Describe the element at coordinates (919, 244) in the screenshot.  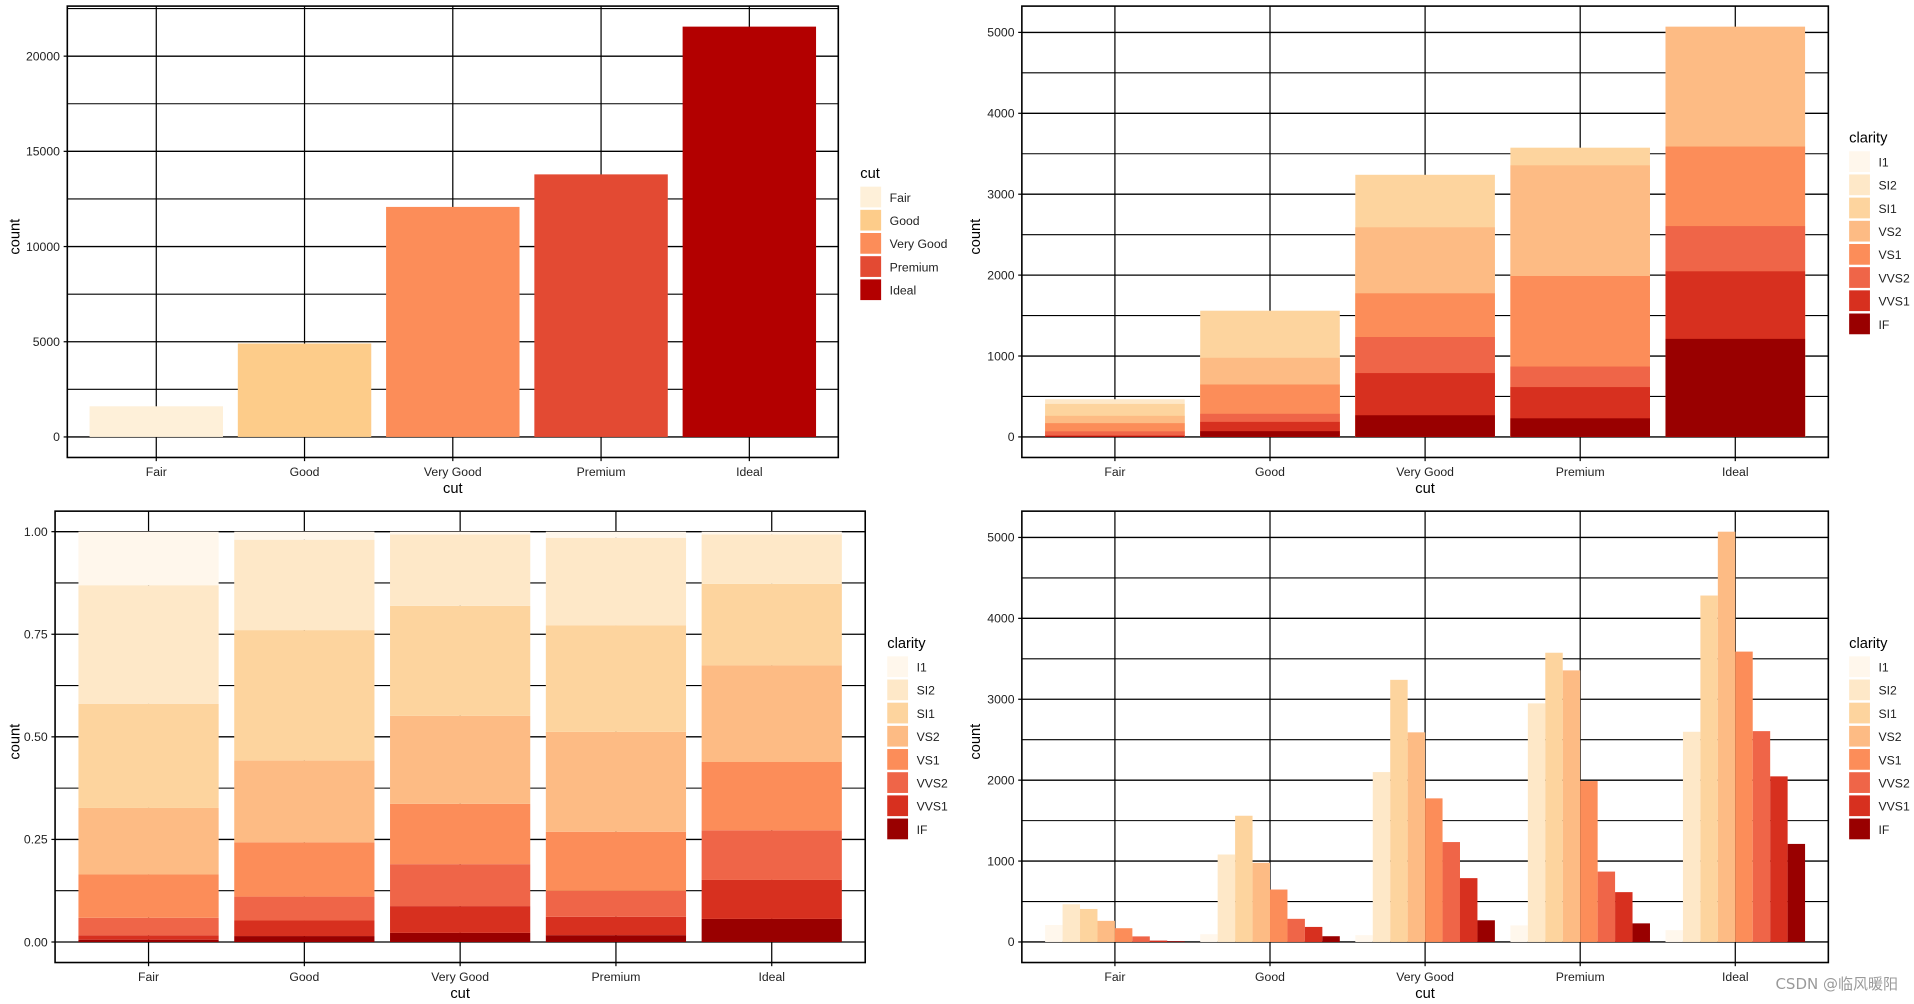
I see `legend-label: Very Good` at that location.